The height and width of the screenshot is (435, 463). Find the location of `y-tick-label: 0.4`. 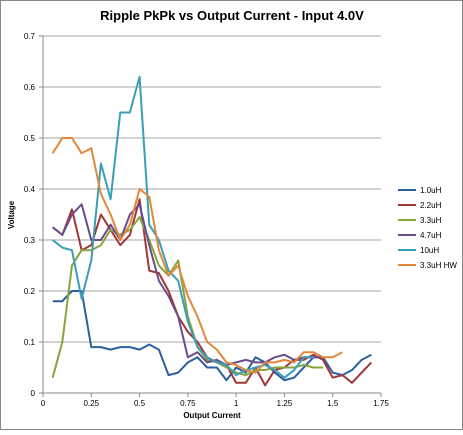

y-tick-label: 0.4 is located at coordinates (30, 189).